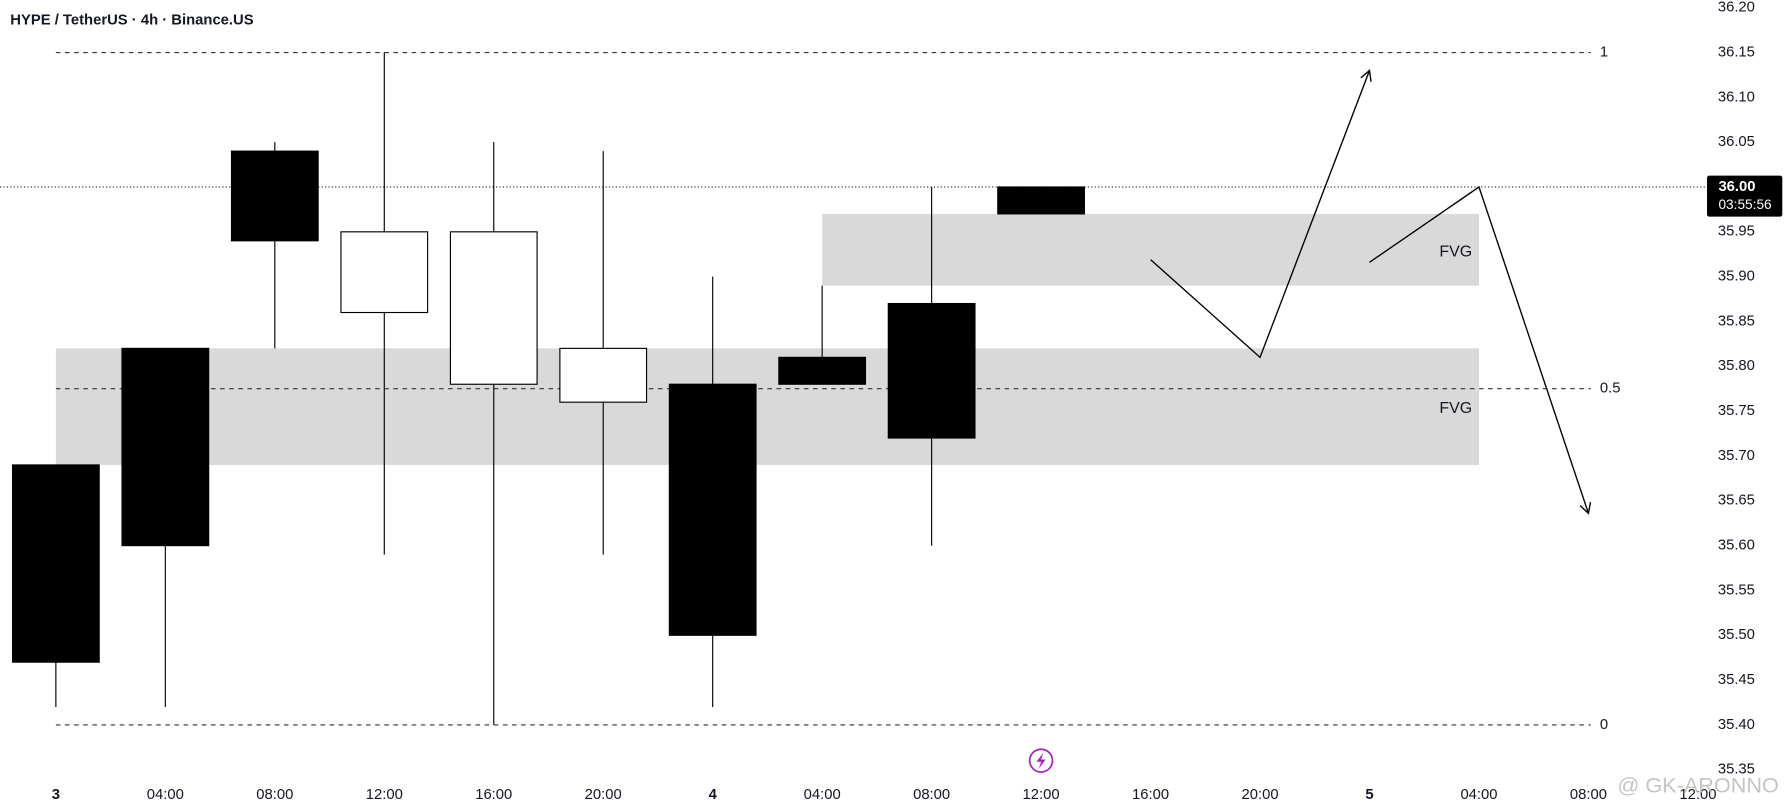 Image resolution: width=1788 pixels, height=812 pixels. I want to click on y-tick-label: 35.60, so click(1736, 546).